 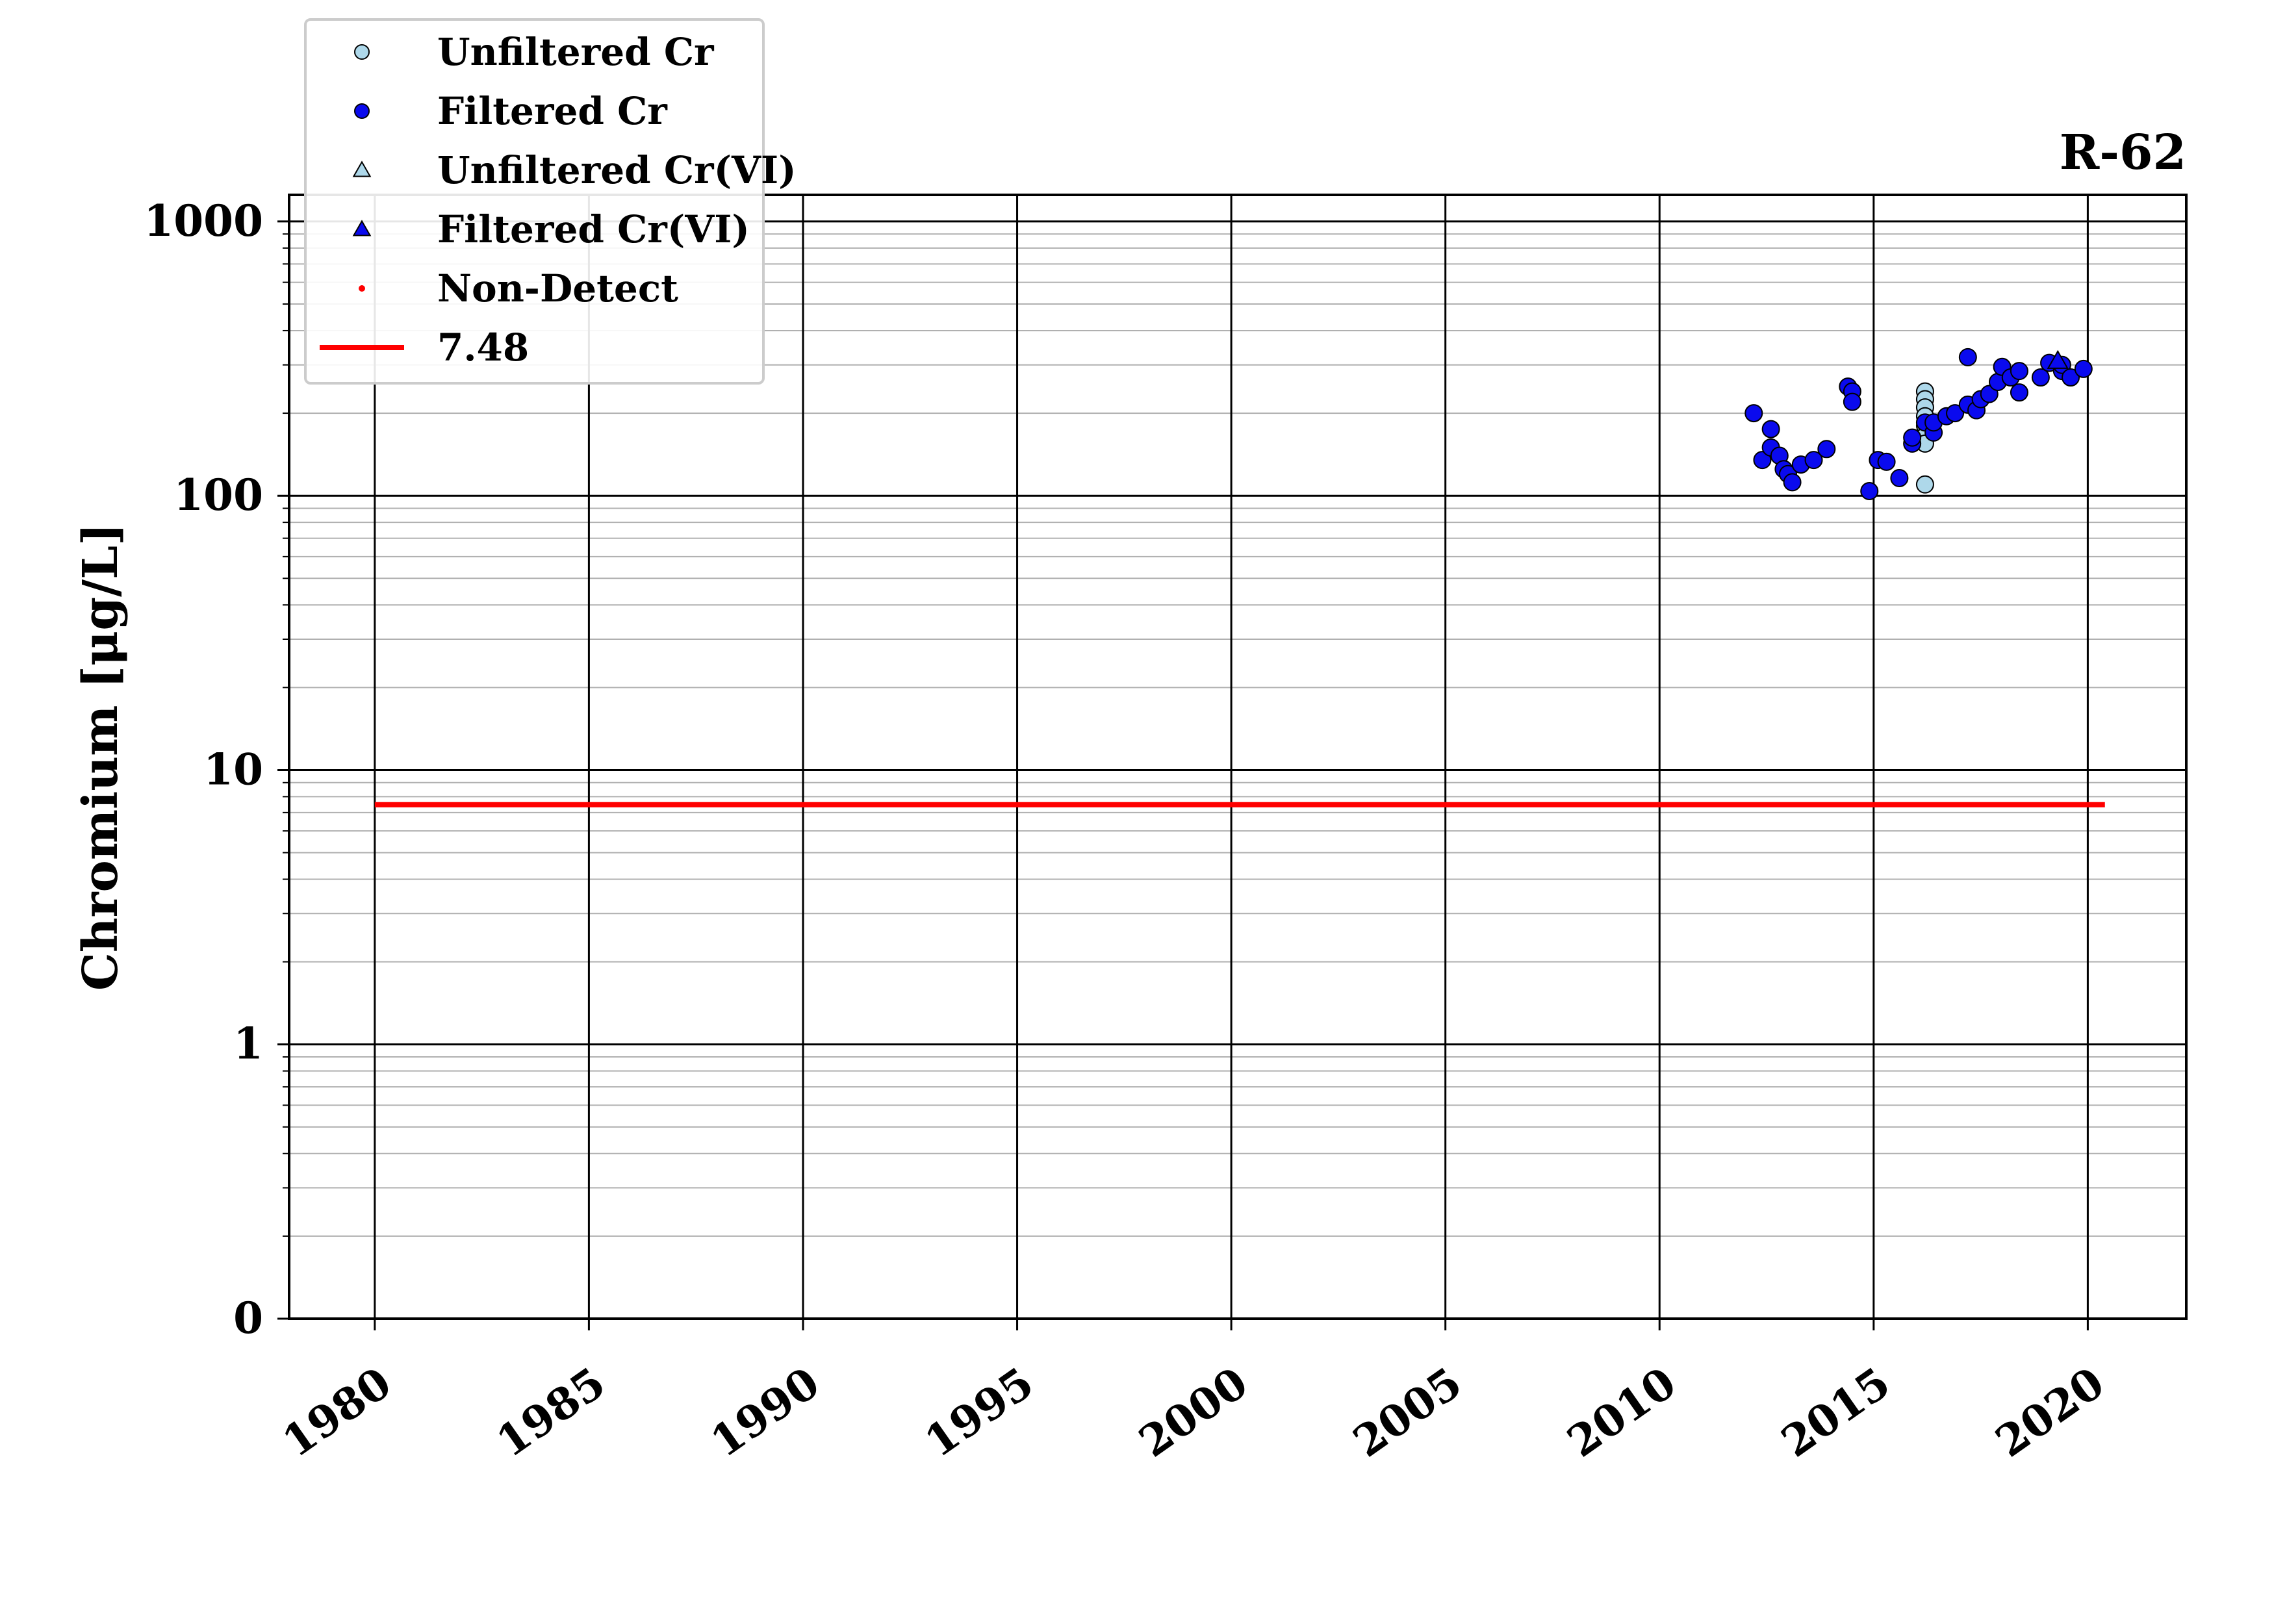 I want to click on legend-entry: Filtered Cr(VI), so click(x=551, y=229).